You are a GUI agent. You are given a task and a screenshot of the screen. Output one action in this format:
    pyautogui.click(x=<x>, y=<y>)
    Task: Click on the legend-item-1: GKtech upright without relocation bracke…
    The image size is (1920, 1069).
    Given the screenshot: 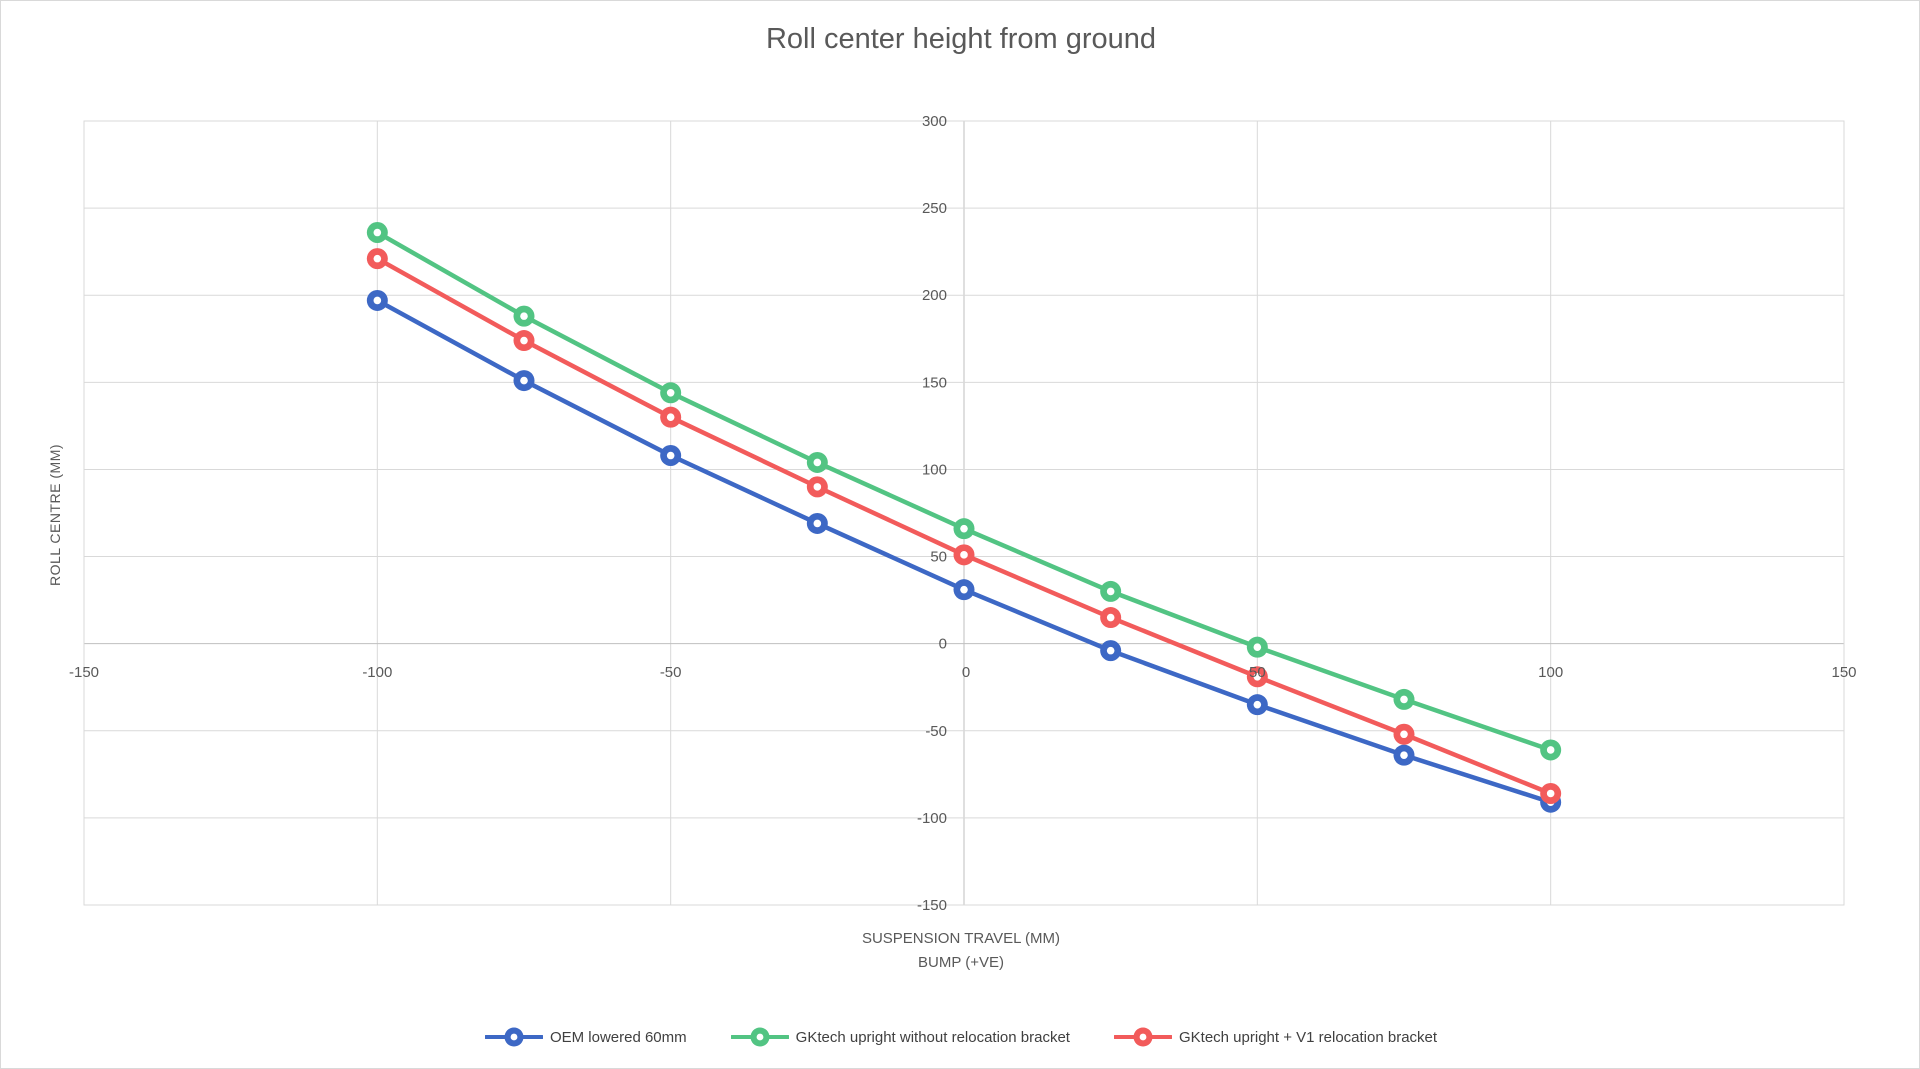 What is the action you would take?
    pyautogui.click(x=900, y=1037)
    